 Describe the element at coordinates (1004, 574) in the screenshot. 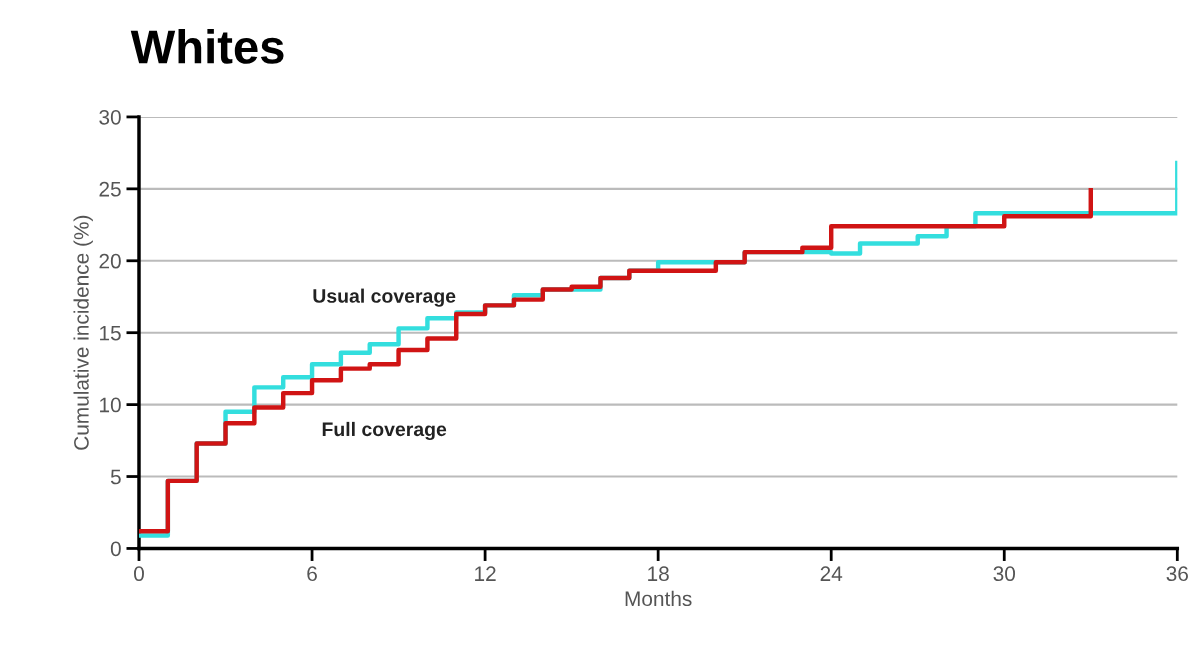

I see `x-tick-label: 30` at that location.